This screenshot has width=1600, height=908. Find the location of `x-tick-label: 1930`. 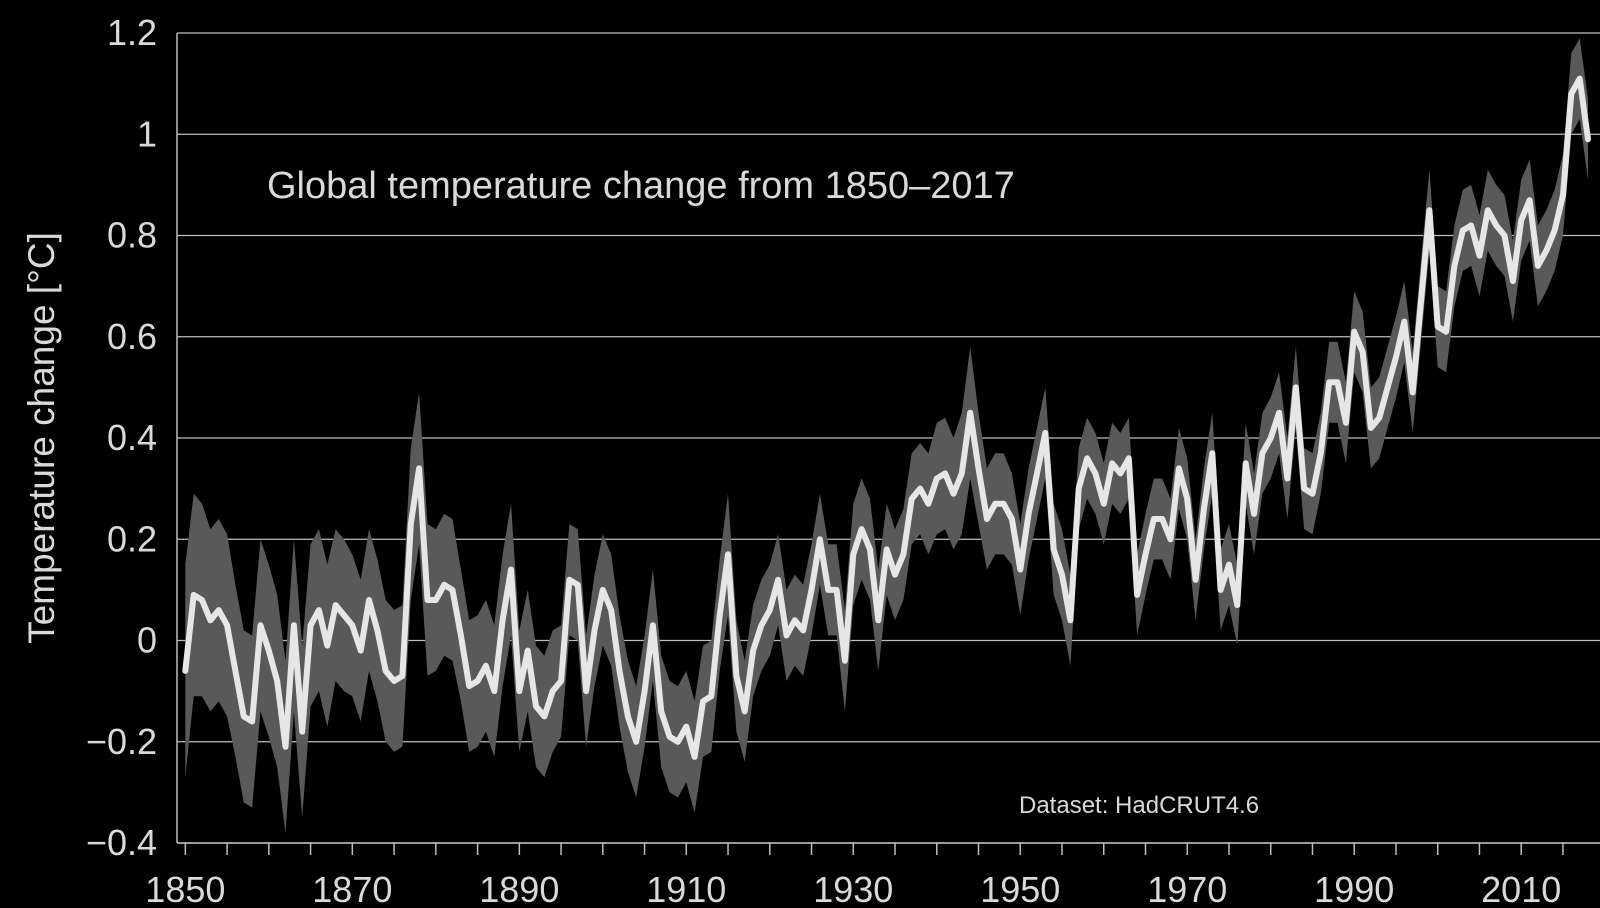

x-tick-label: 1930 is located at coordinates (853, 888).